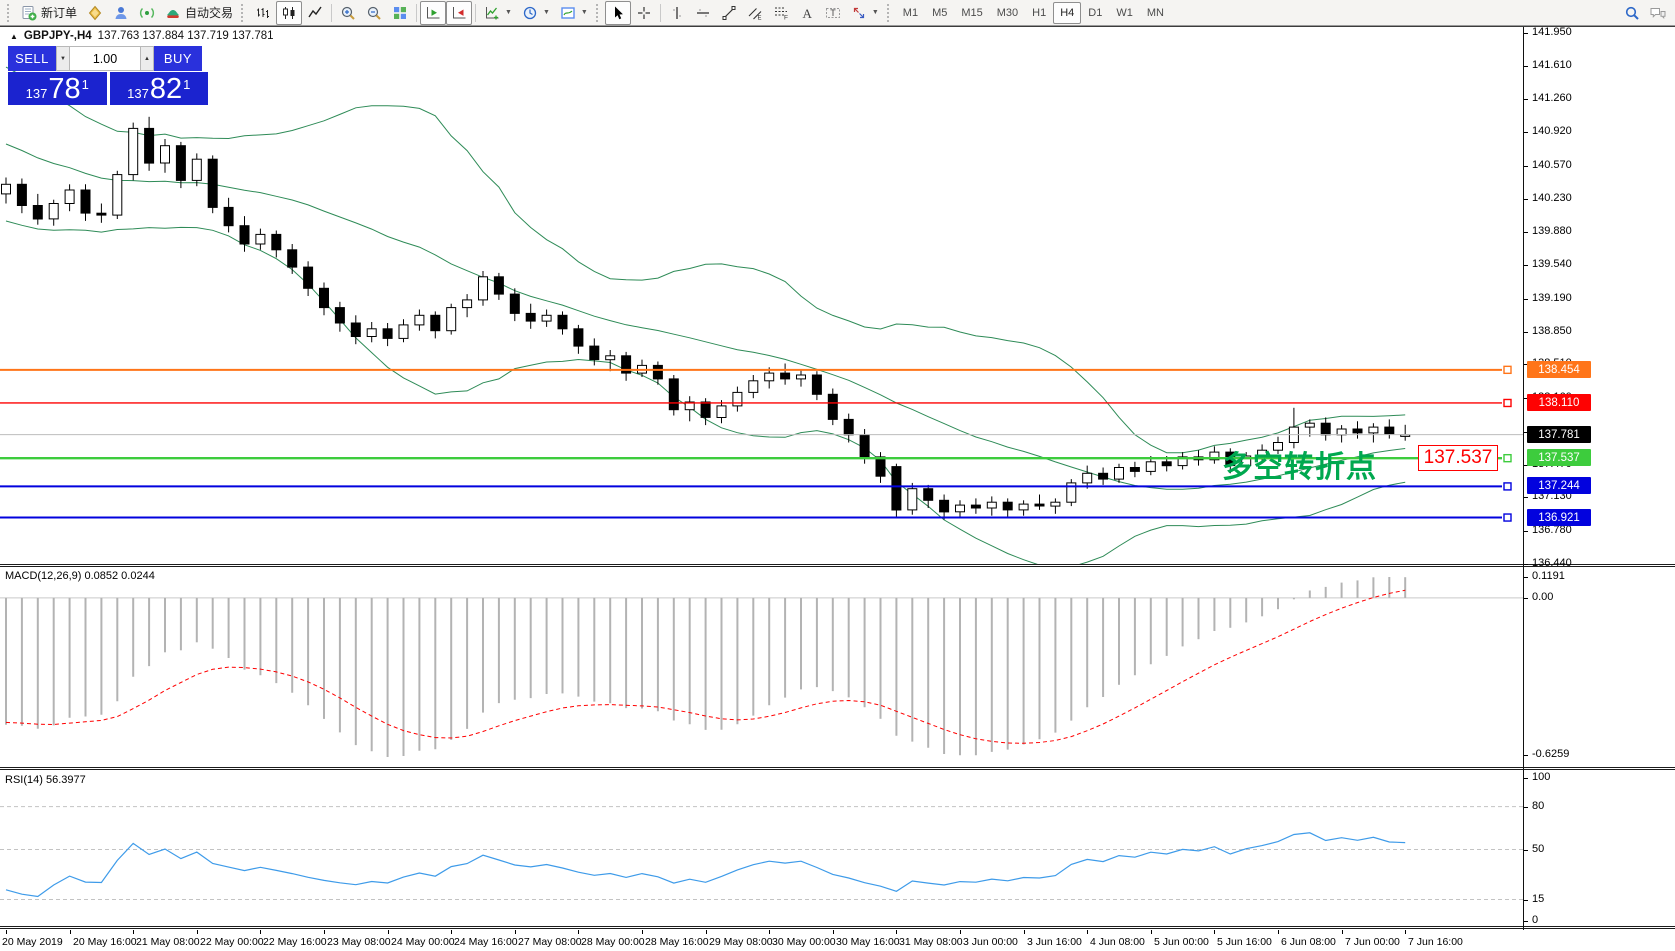 The image size is (1675, 951). I want to click on signals-icon, so click(147, 13).